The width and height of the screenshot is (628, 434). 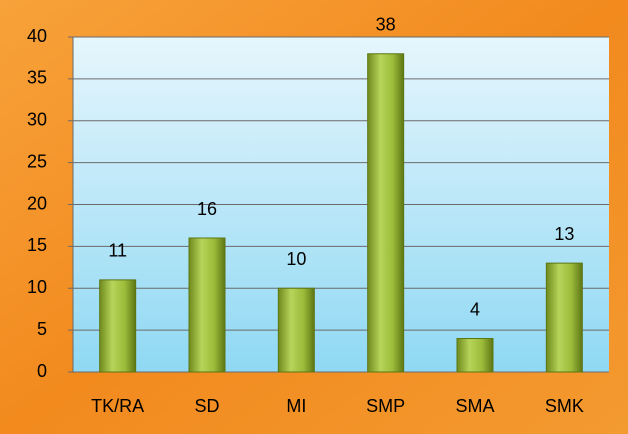 I want to click on x-tick-label: SMP, so click(x=385, y=406).